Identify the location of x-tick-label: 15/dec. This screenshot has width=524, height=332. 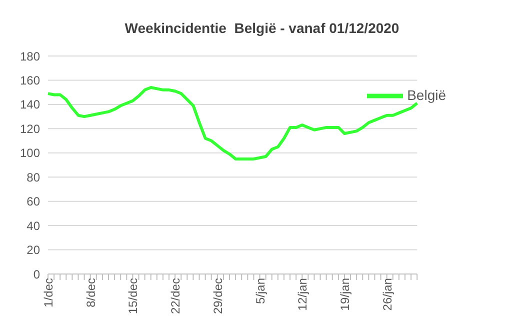
(133, 296).